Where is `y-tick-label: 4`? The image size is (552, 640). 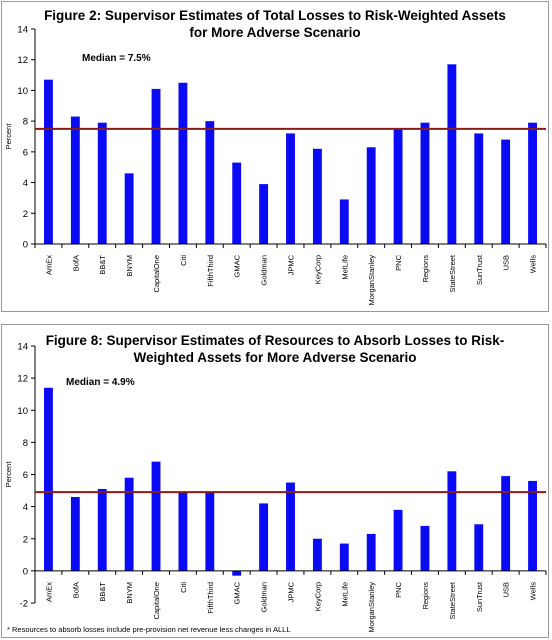 y-tick-label: 4 is located at coordinates (25, 507).